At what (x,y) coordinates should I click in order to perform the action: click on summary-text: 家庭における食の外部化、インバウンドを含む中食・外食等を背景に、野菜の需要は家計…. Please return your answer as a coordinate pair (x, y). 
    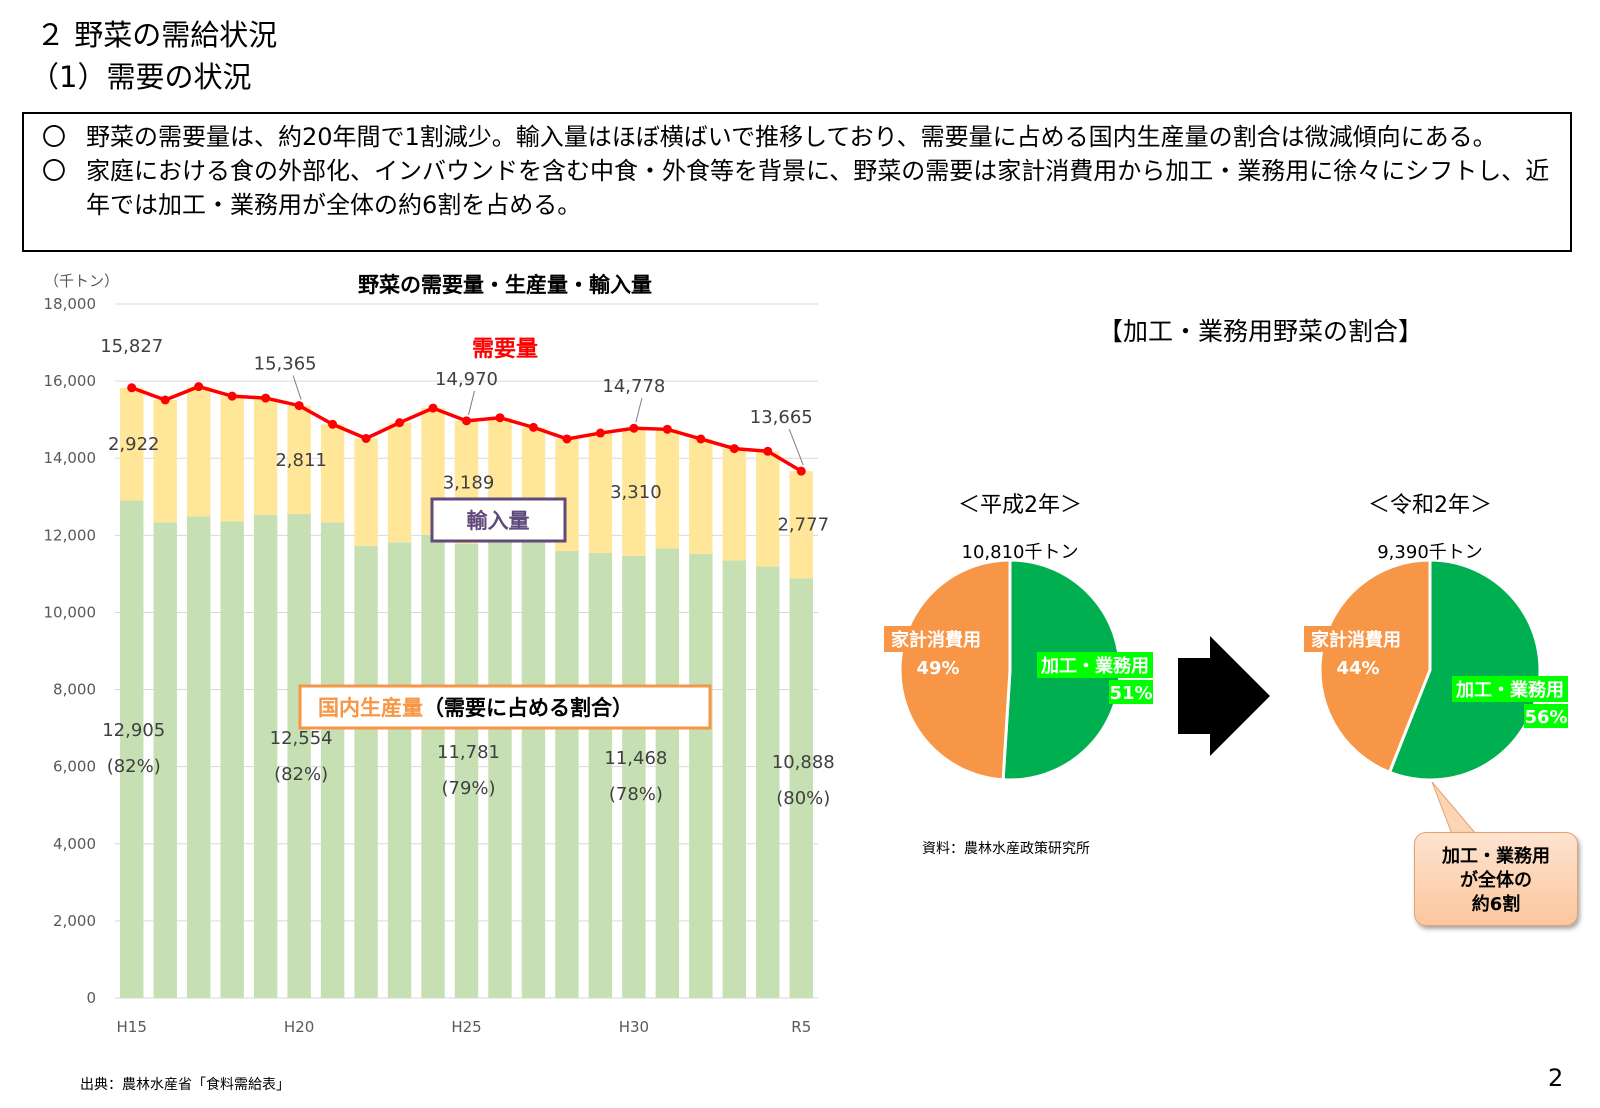
    Looking at the image, I should click on (818, 188).